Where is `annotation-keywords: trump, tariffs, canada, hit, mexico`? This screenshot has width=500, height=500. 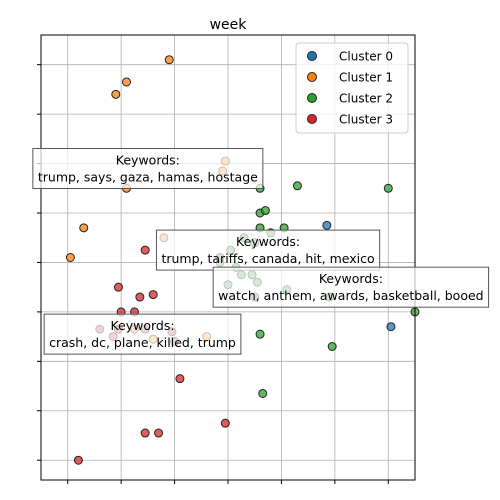
annotation-keywords: trump, tariffs, canada, hit, mexico is located at coordinates (267, 258).